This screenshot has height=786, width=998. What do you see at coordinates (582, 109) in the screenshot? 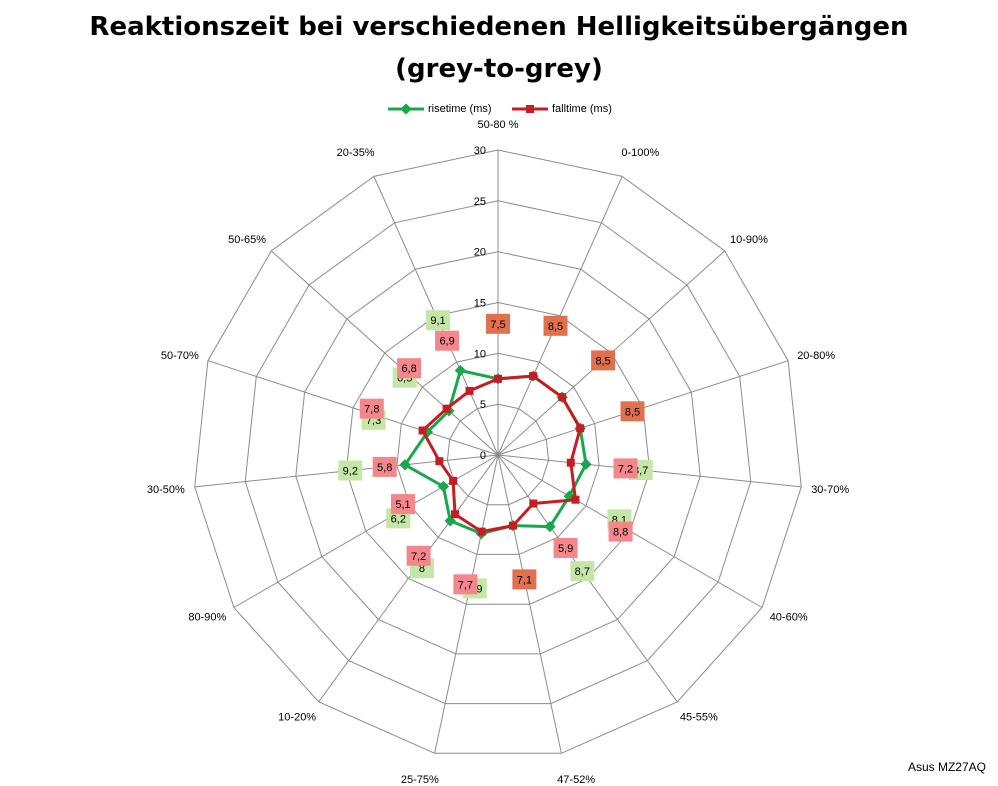
I see `legend-label-falltime: falltime (ms)` at bounding box center [582, 109].